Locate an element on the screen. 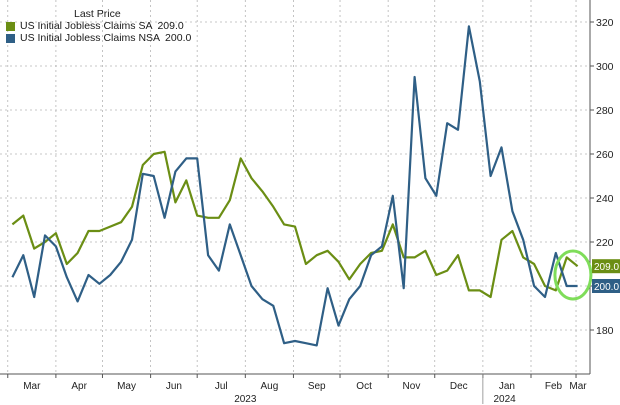 The height and width of the screenshot is (405, 620). x-year-label: 2023 is located at coordinates (245, 399).